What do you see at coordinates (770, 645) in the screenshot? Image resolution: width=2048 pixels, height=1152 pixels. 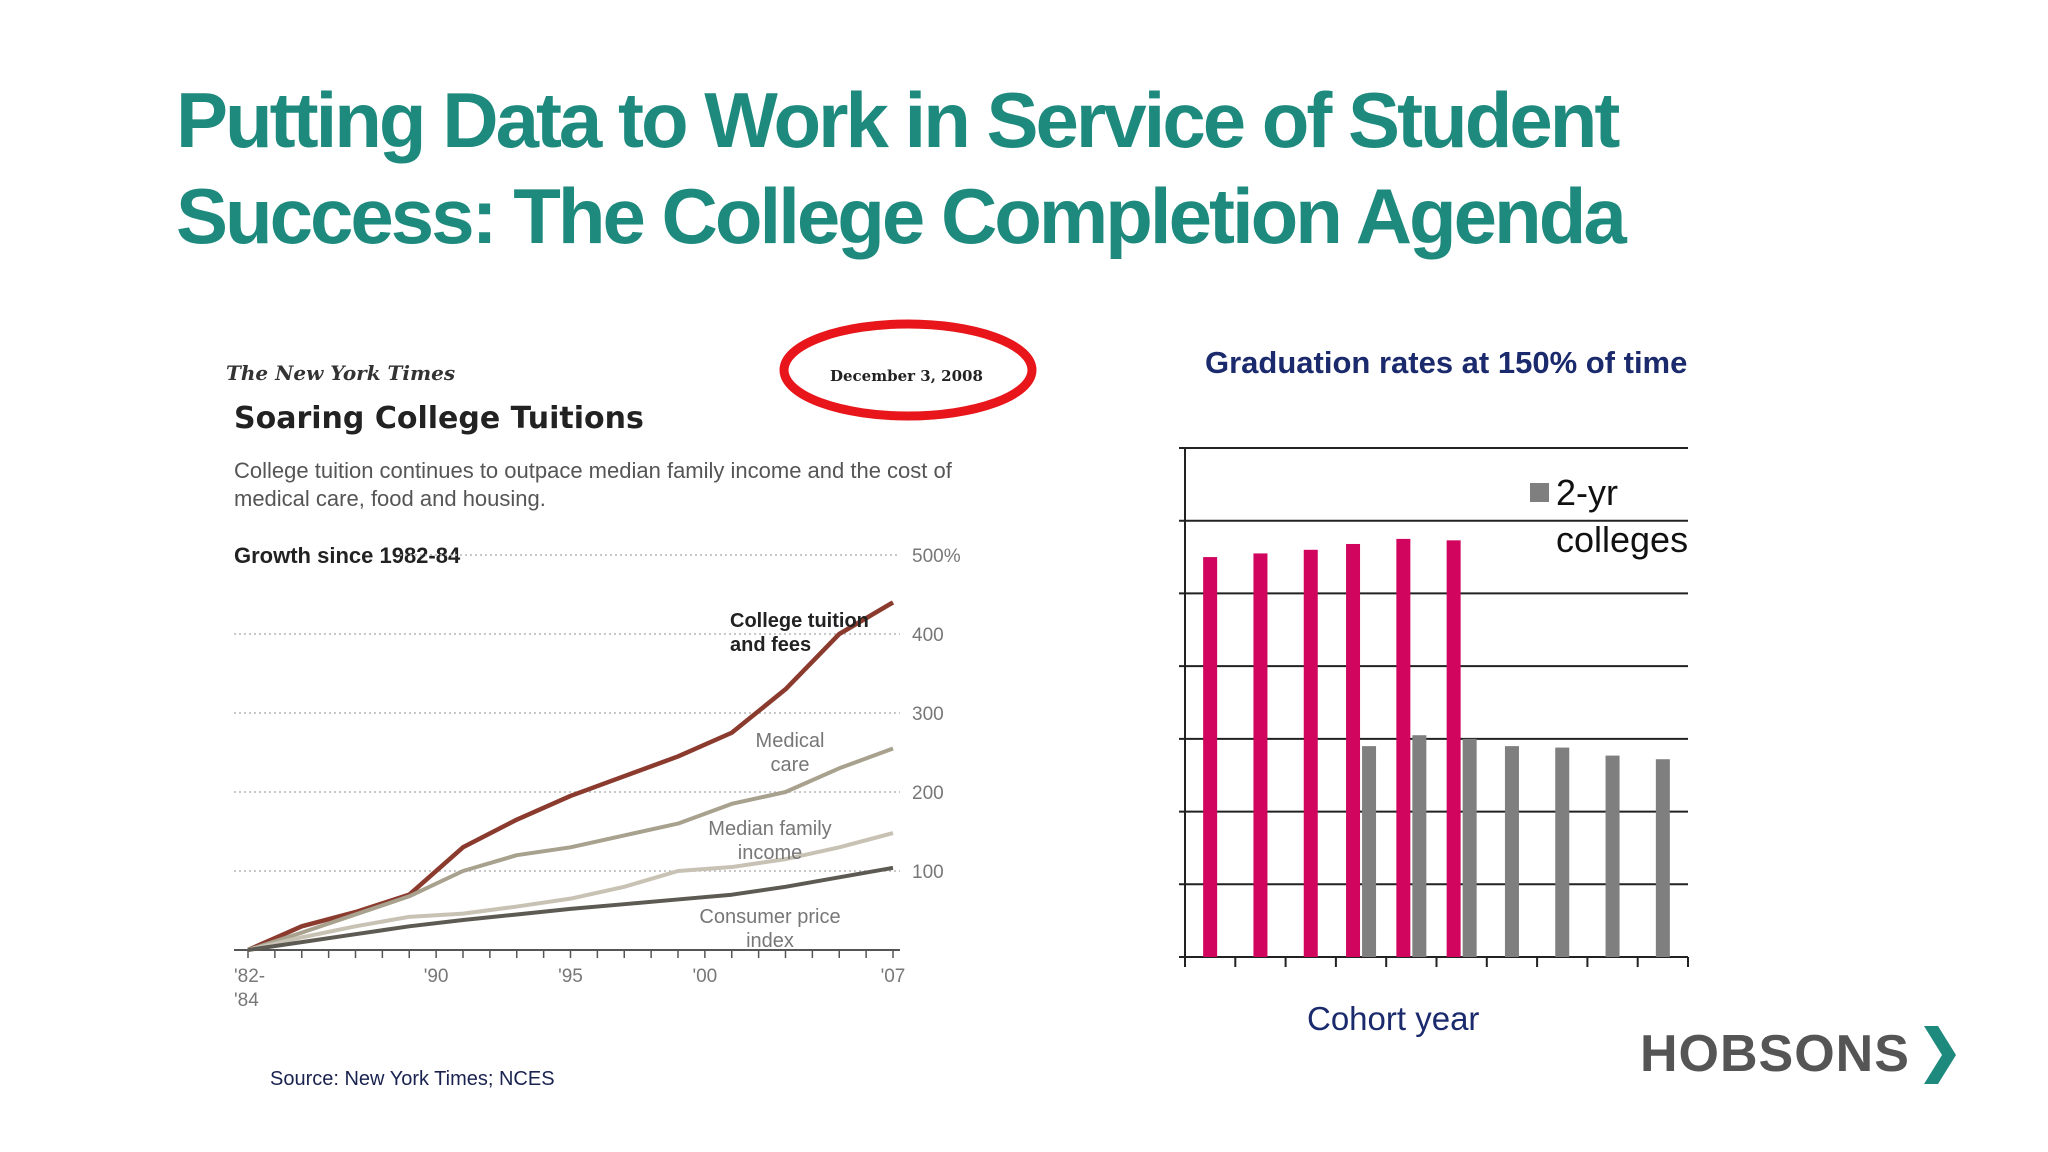 I see `series-label: and fees` at bounding box center [770, 645].